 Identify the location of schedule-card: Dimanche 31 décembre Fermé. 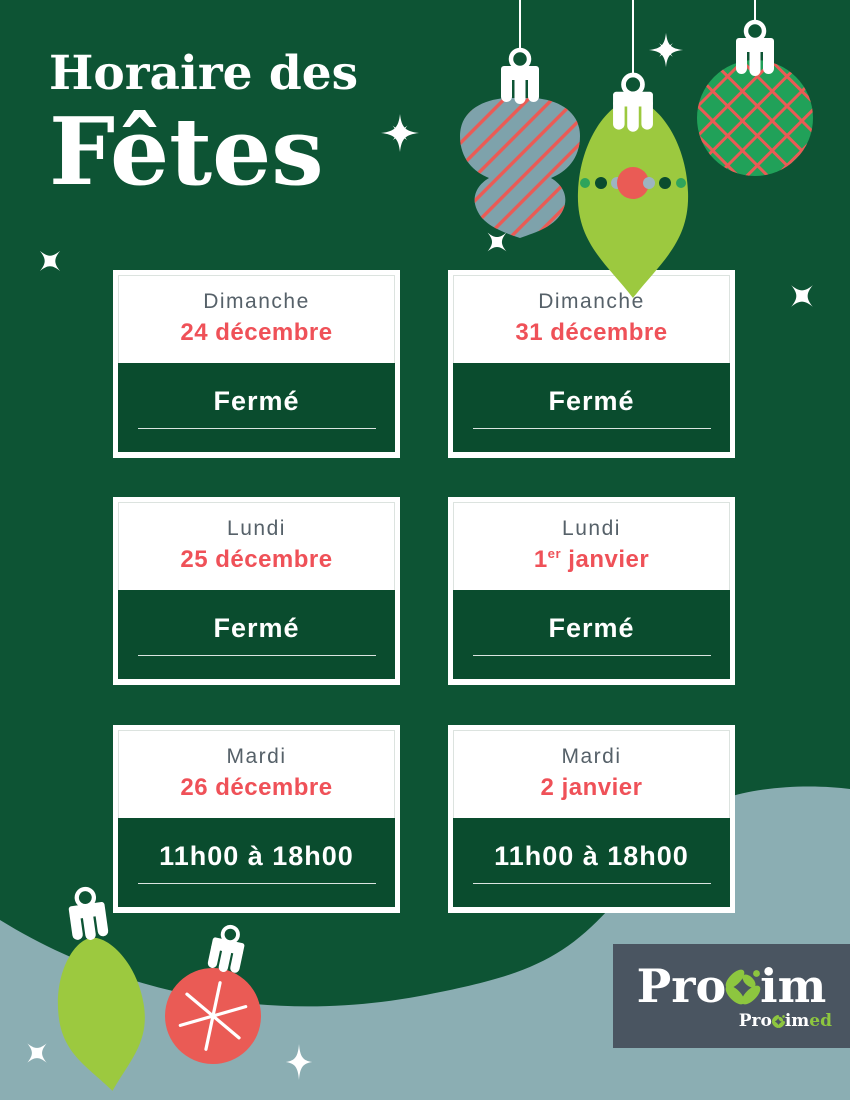
(591, 364).